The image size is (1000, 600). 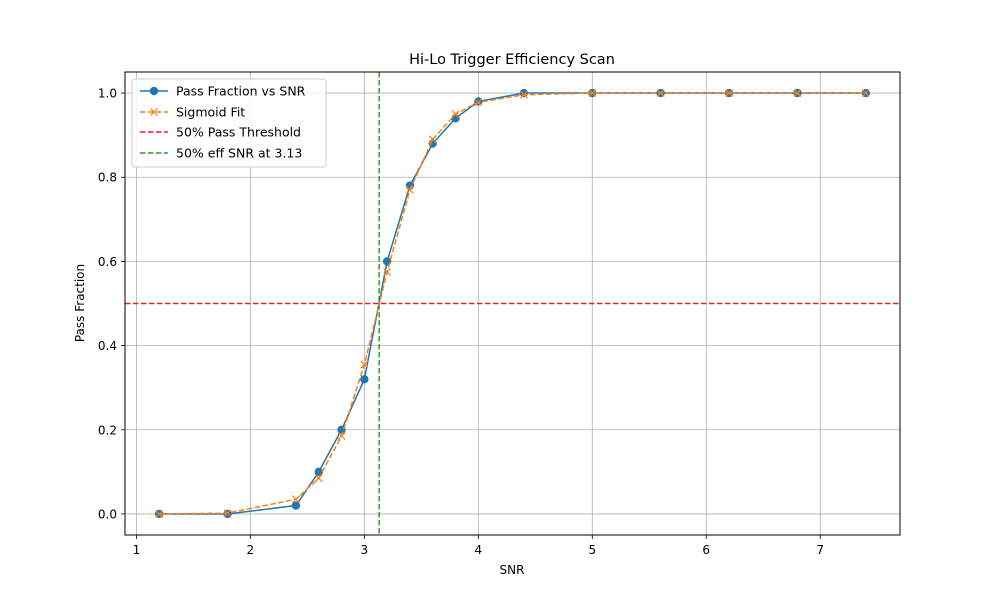 I want to click on legend-box, so click(x=229, y=123).